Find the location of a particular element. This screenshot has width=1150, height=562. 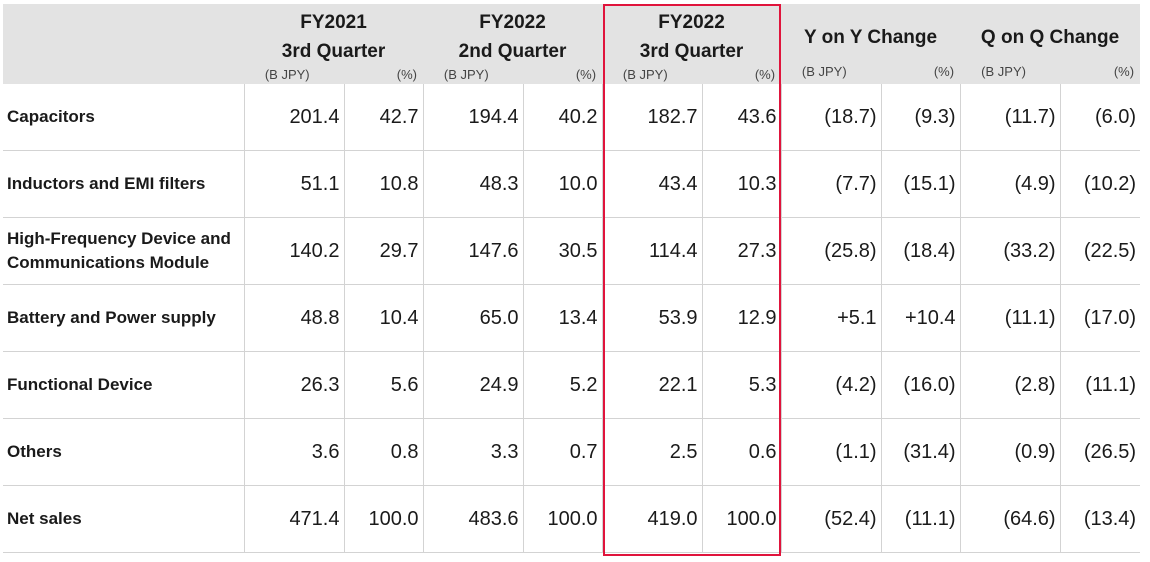

table-cell: +10.4 is located at coordinates (921, 318).